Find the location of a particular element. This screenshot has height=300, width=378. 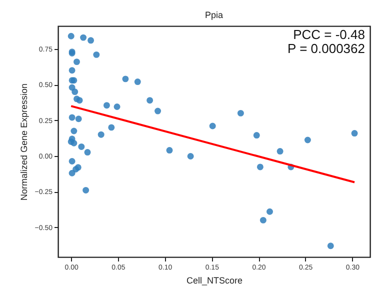

y-axis-title: Normalized Gene Expression is located at coordinates (23, 142).